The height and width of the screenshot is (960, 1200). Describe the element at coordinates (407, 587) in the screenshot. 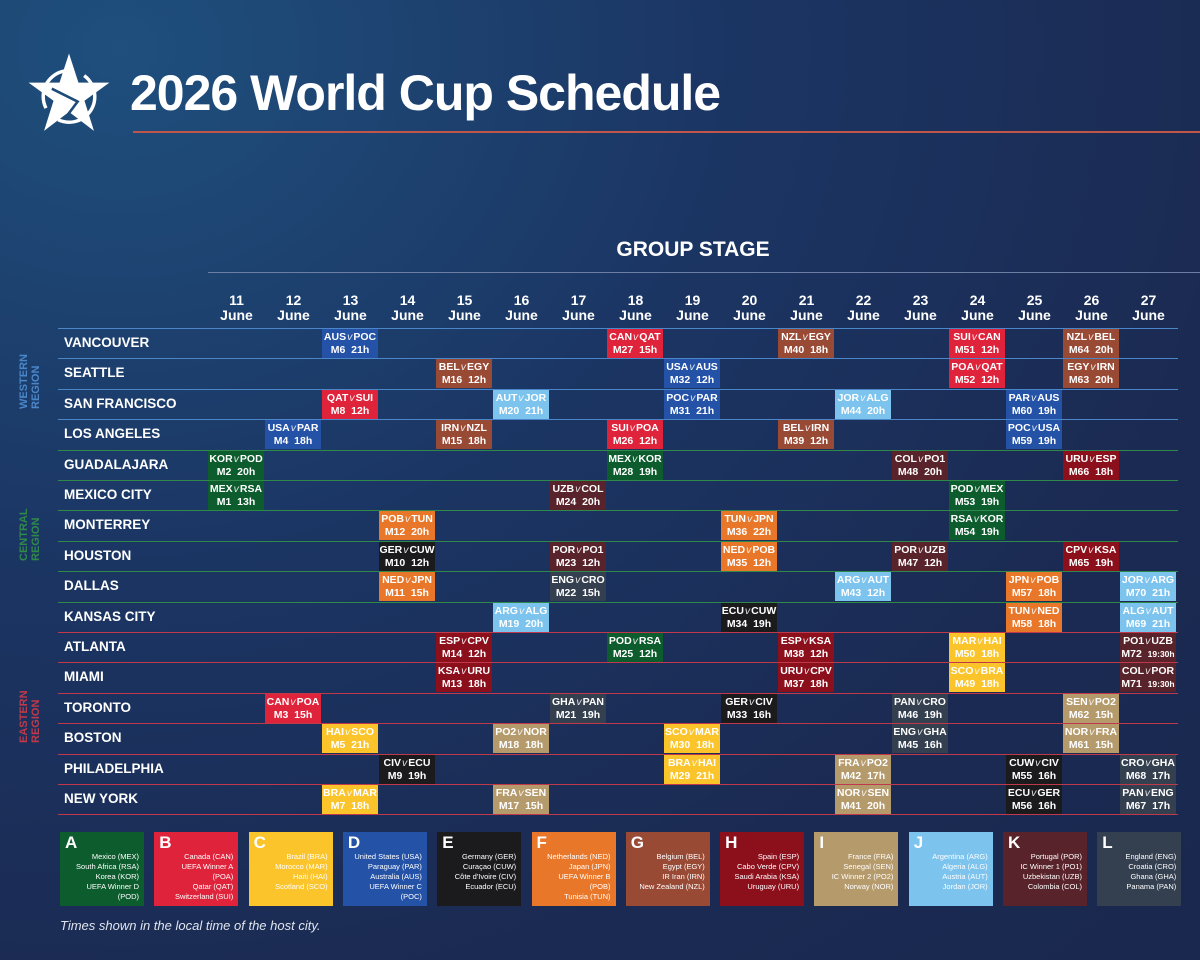

I see `match-cell: NEDvJPN M11 15h` at that location.